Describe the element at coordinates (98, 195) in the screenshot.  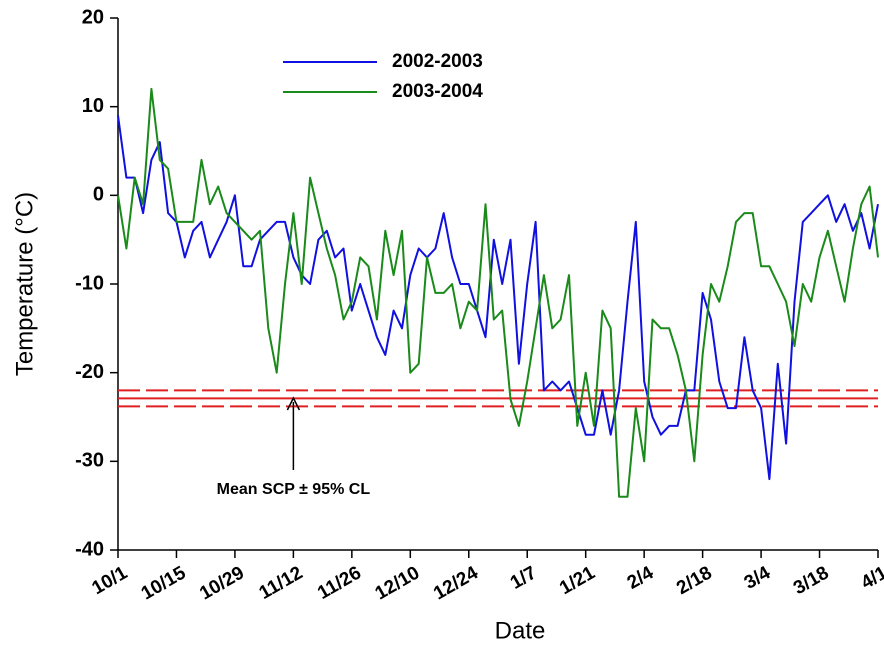
I see `y-tick-label: 0` at that location.